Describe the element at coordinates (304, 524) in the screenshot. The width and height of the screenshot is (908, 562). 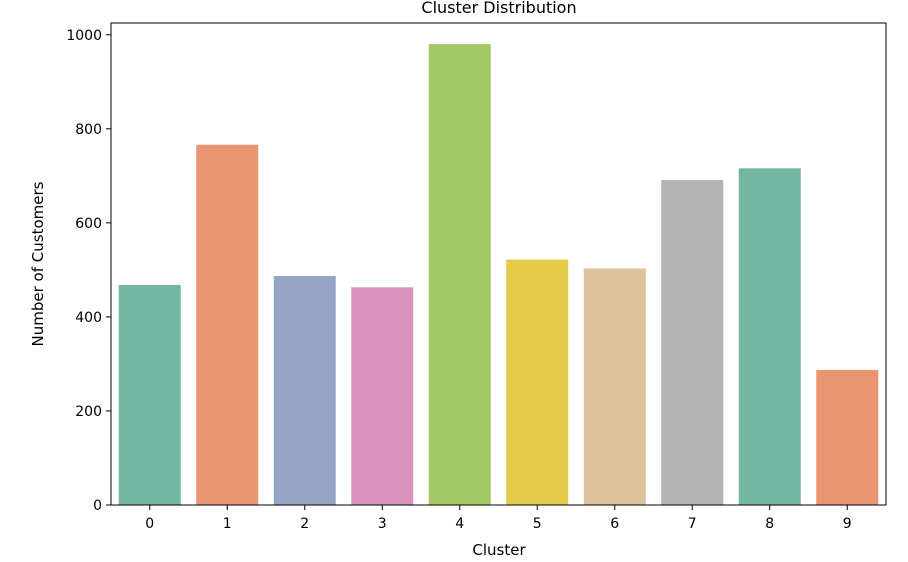
I see `x-tick-label-2: 2` at that location.